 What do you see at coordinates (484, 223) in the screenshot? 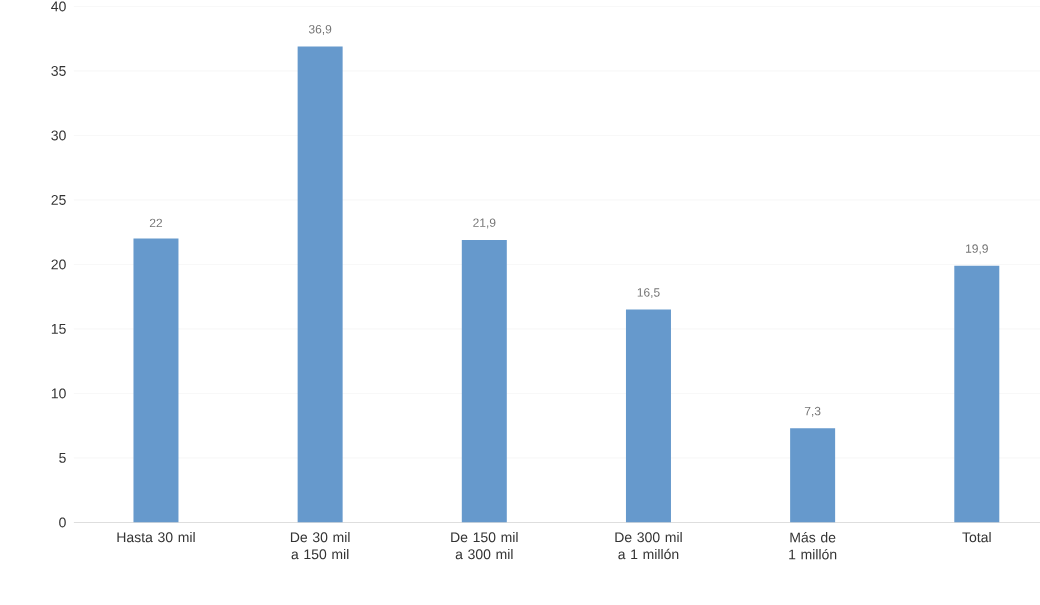
I see `data-label: 21,9` at bounding box center [484, 223].